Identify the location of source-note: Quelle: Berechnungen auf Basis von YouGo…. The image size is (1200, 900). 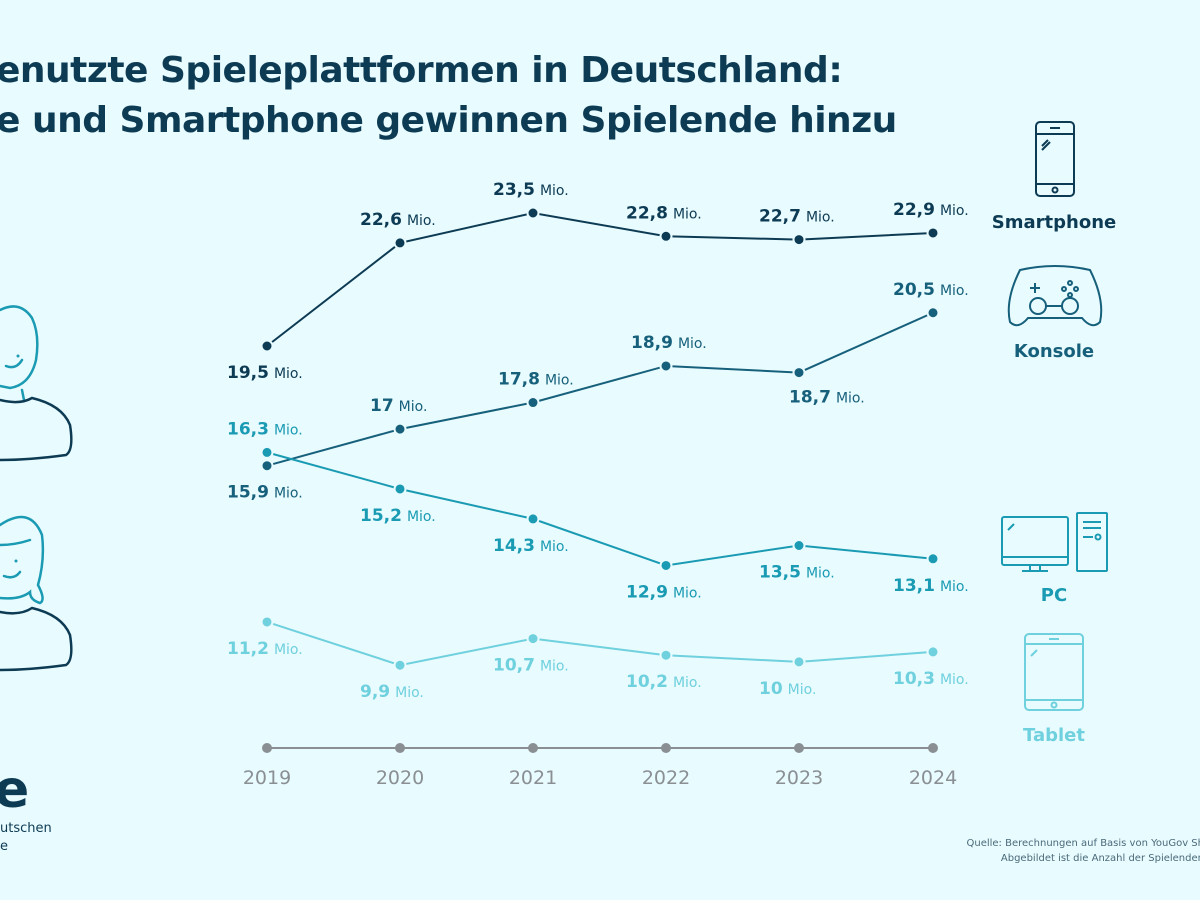
(1083, 851).